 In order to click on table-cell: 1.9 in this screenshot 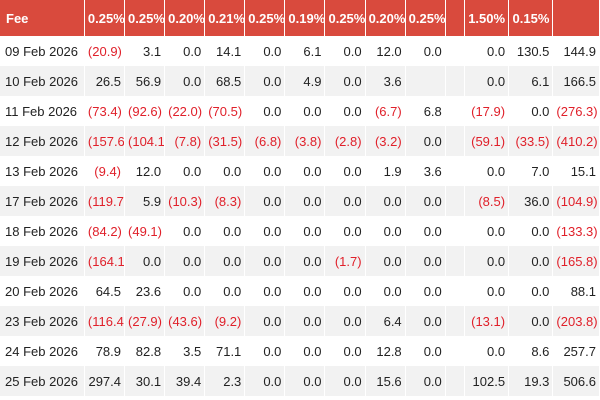, I will do `click(385, 171)`.